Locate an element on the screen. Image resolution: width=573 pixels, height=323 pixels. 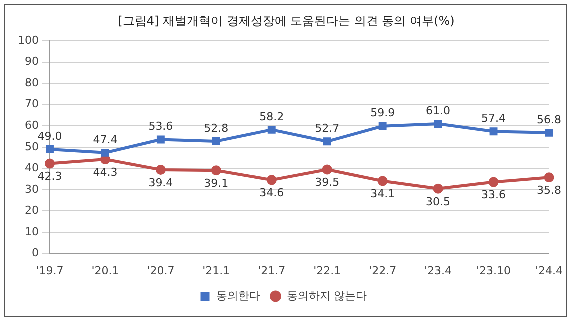
data-label: 30.5 is located at coordinates (438, 201).